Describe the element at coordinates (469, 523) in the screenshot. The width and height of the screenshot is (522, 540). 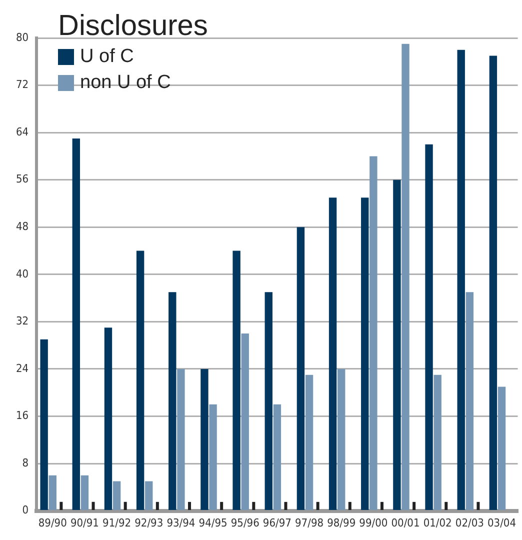
I see `x-tick-label: 02/03` at that location.